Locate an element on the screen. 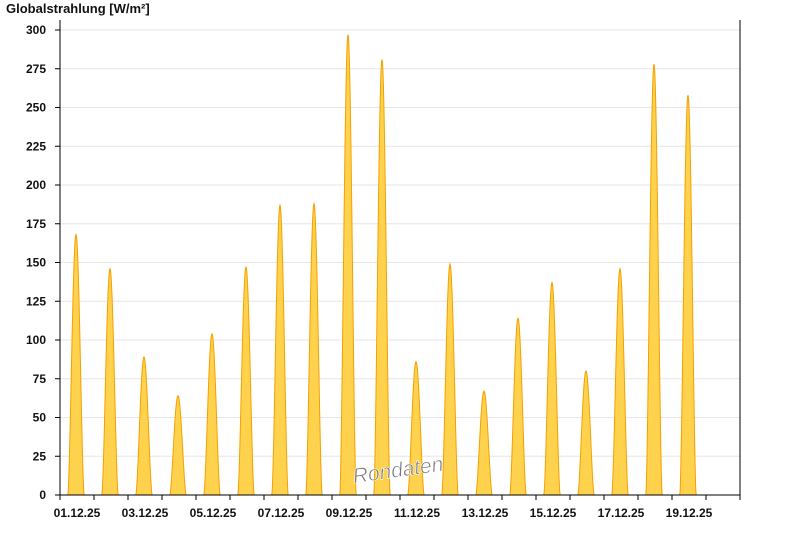 This screenshot has width=800, height=550. y-tick-label: 25 is located at coordinates (40, 456).